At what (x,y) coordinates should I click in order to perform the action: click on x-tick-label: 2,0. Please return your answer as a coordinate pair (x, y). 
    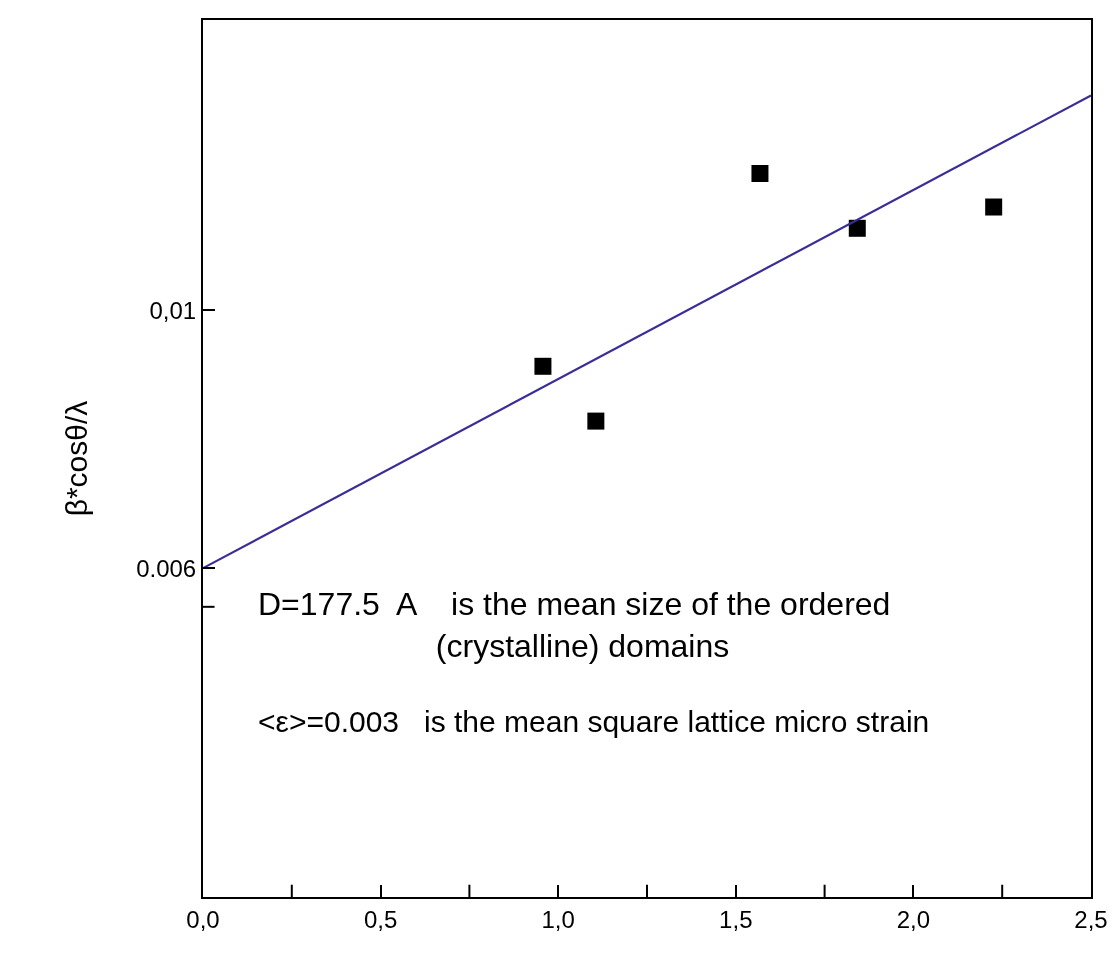
    Looking at the image, I should click on (913, 919).